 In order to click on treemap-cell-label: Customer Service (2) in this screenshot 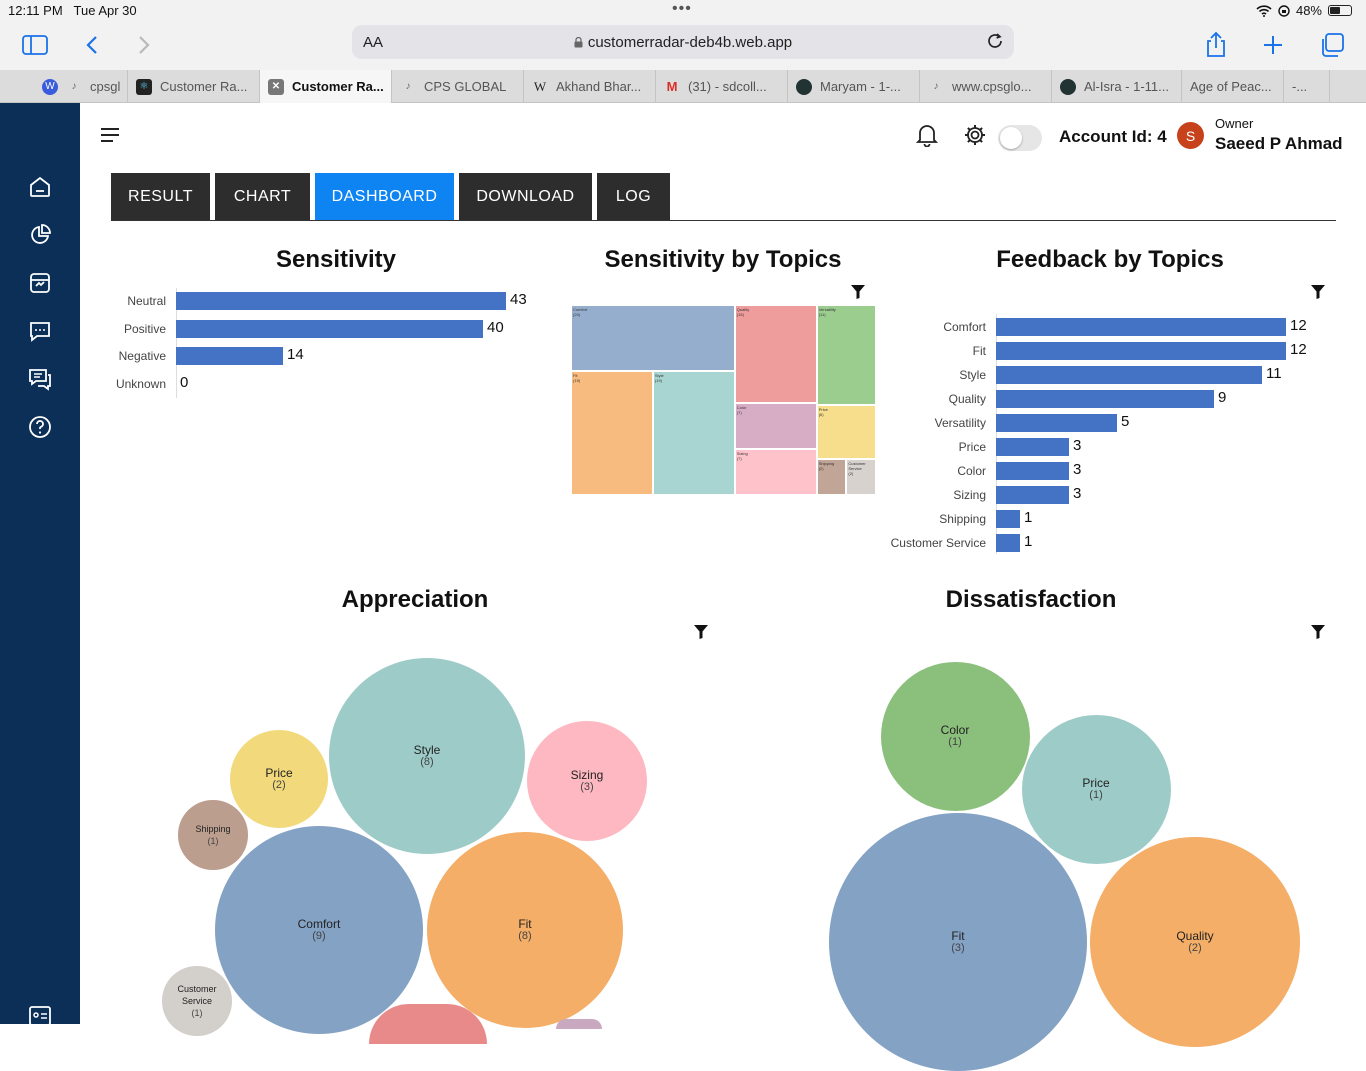, I will do `click(857, 468)`.